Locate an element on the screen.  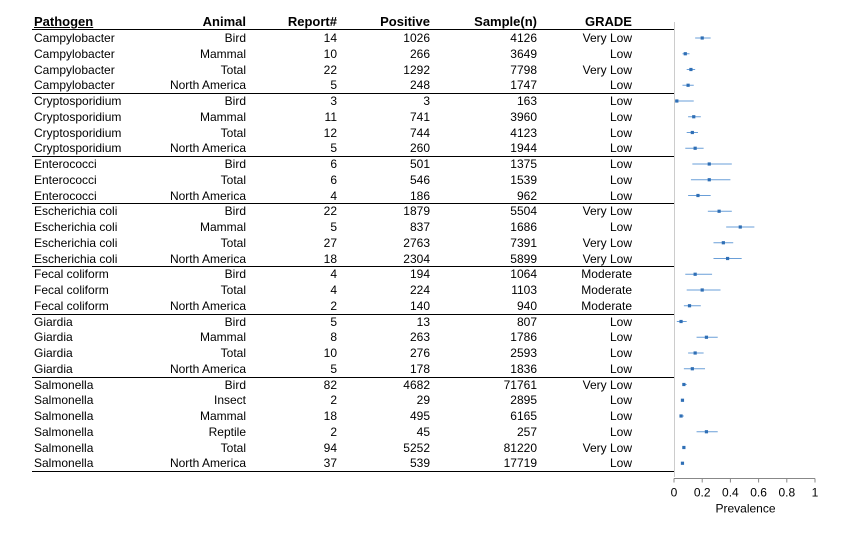
cell-positive: 501 is located at coordinates (419, 164).